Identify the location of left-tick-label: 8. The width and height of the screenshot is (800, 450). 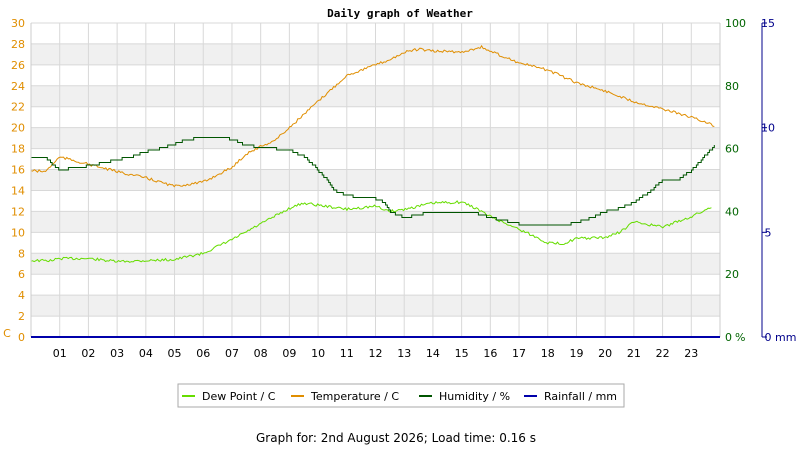
(21, 253).